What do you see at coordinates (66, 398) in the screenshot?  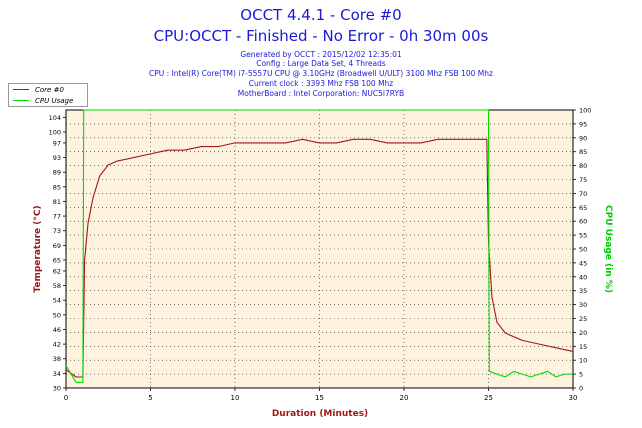 I see `x-tick-label: 0` at bounding box center [66, 398].